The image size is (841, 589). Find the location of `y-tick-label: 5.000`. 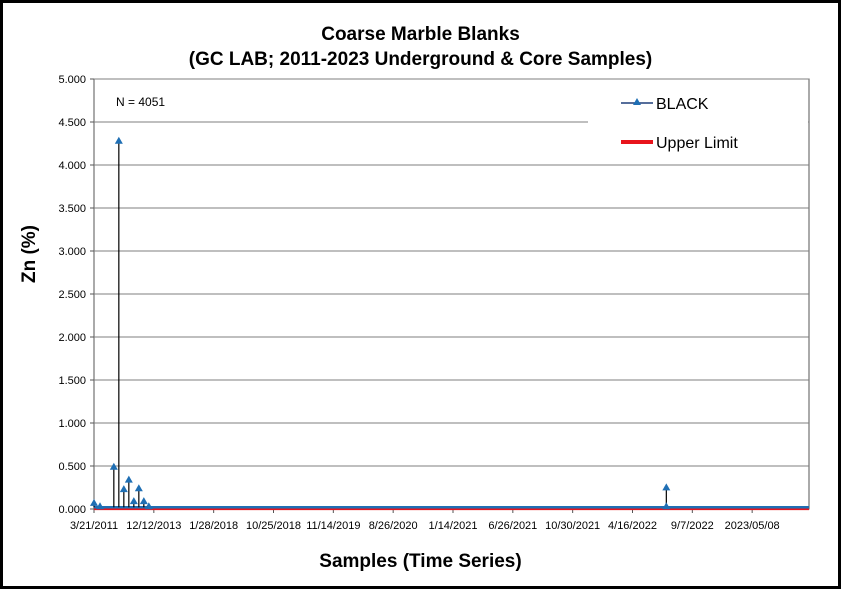

y-tick-label: 5.000 is located at coordinates (72, 80).